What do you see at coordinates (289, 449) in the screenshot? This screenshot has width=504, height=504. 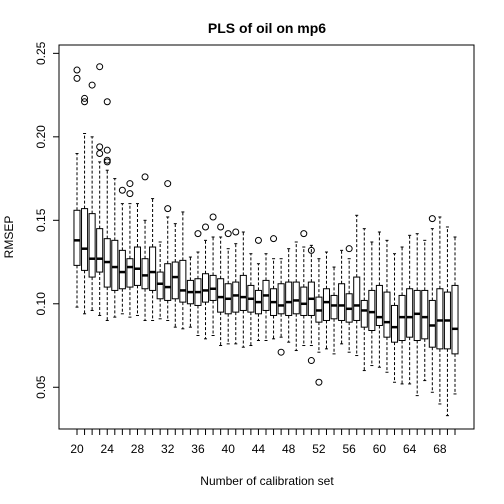 I see `x-tick-label: 48` at bounding box center [289, 449].